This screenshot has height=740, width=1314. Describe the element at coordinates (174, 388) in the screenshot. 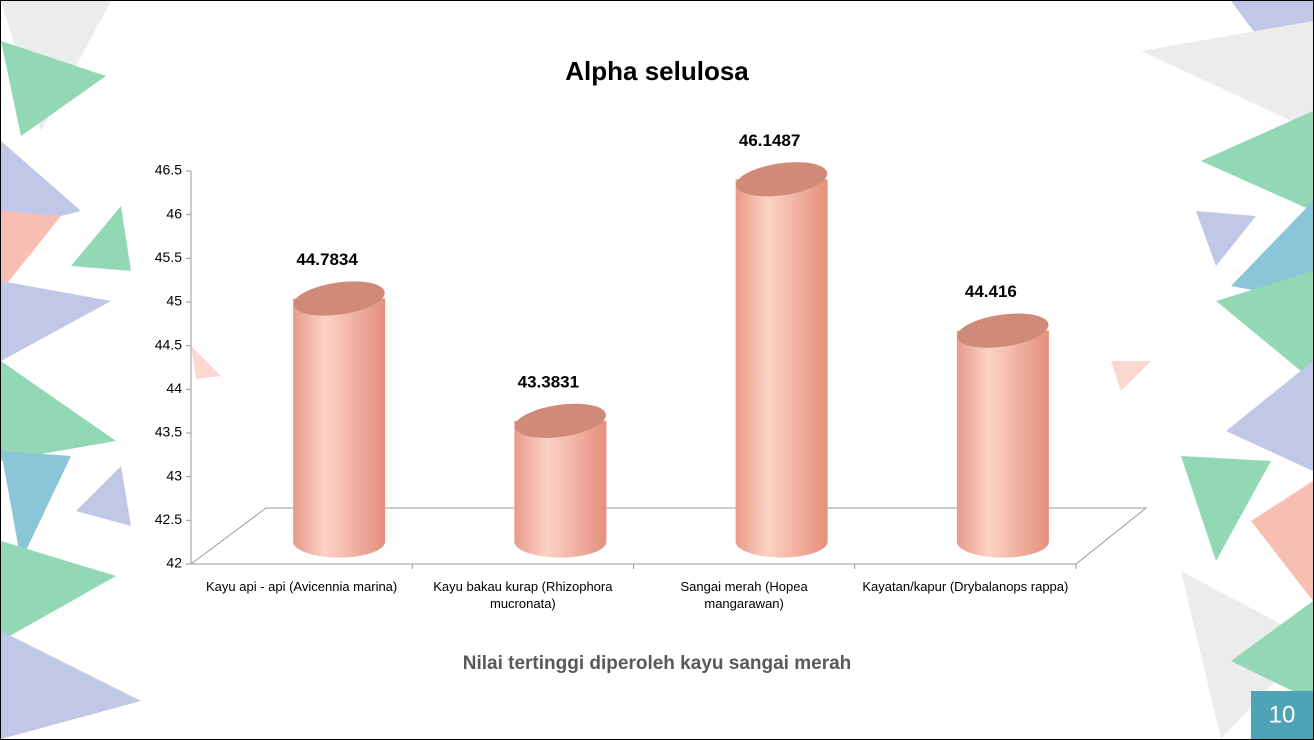

I see `y-tick-label: 44` at that location.